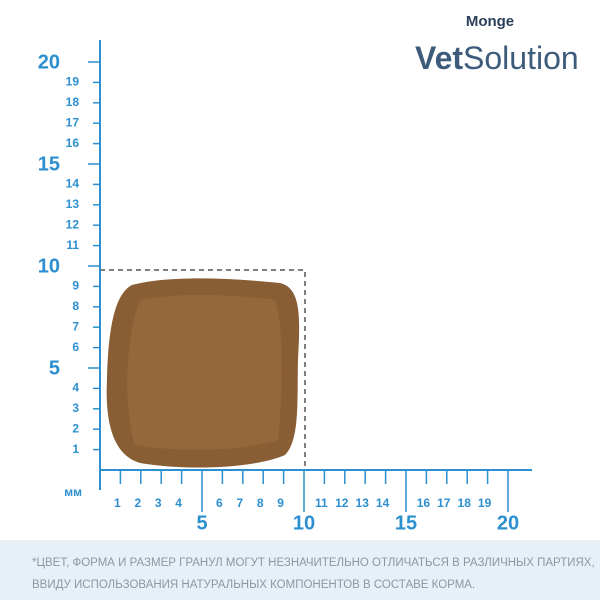 The image size is (600, 600). What do you see at coordinates (485, 503) in the screenshot?
I see `x-label: 19` at bounding box center [485, 503].